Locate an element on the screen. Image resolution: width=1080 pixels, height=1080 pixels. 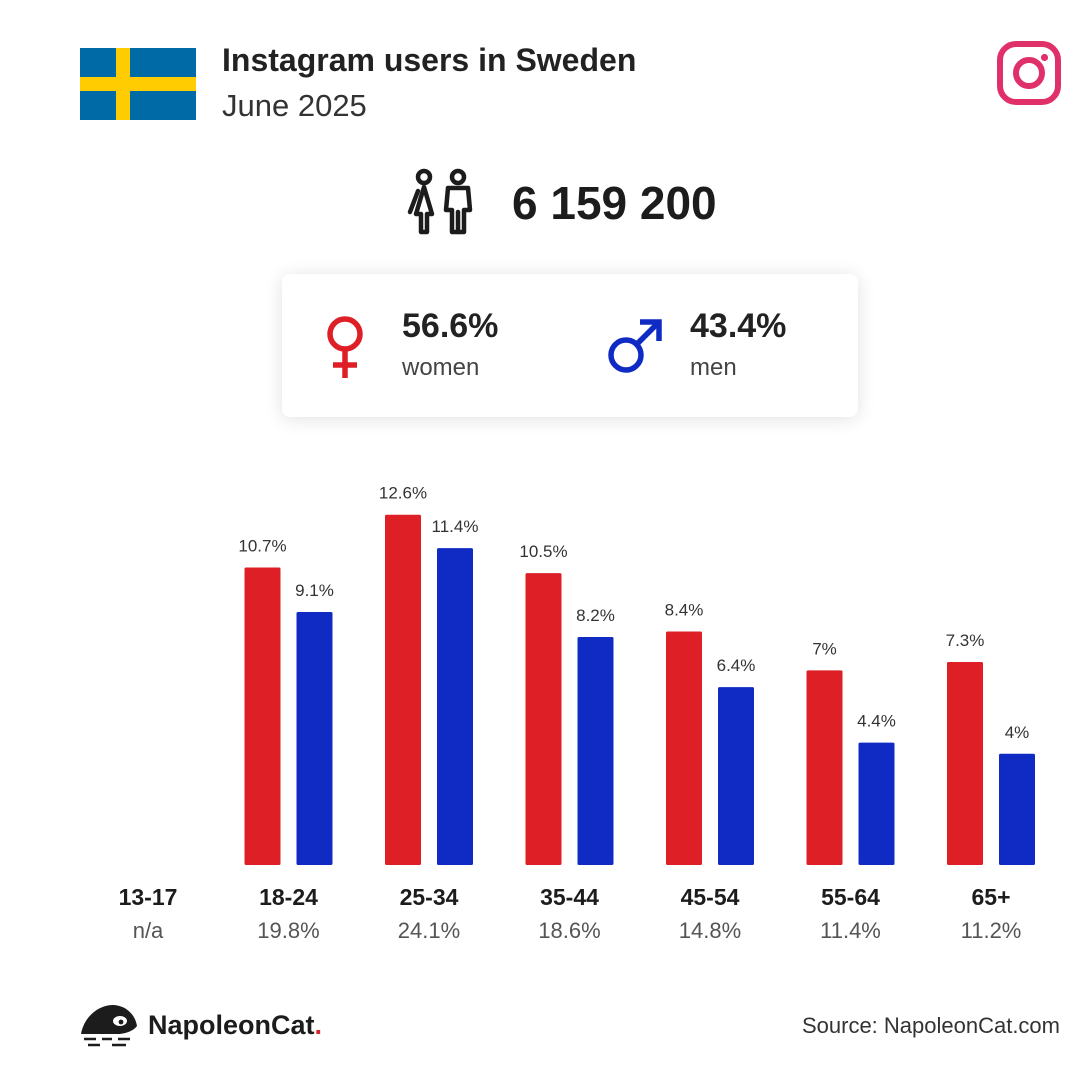
men-label: men is located at coordinates (713, 367).